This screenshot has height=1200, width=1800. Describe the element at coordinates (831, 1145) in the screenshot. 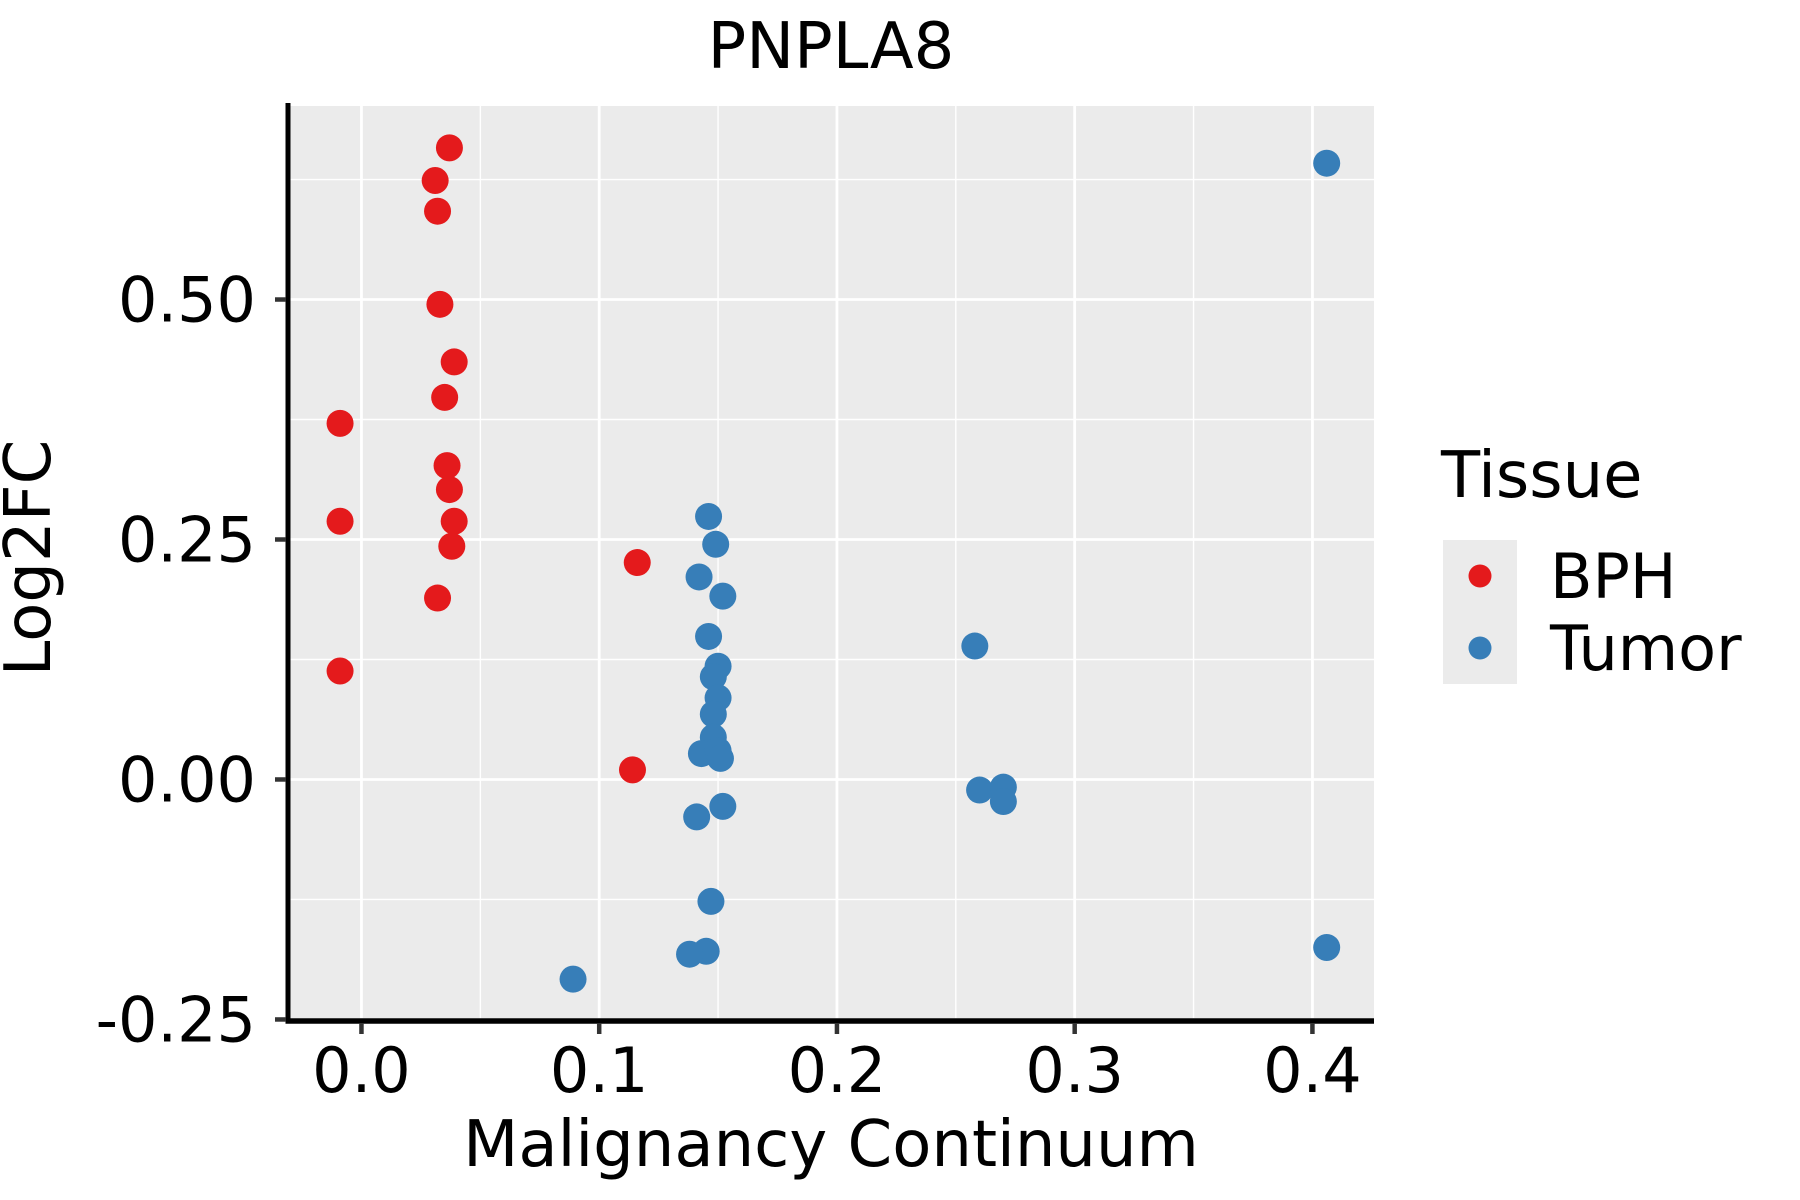

I see `x-axis-label: Malignancy Continuum` at that location.